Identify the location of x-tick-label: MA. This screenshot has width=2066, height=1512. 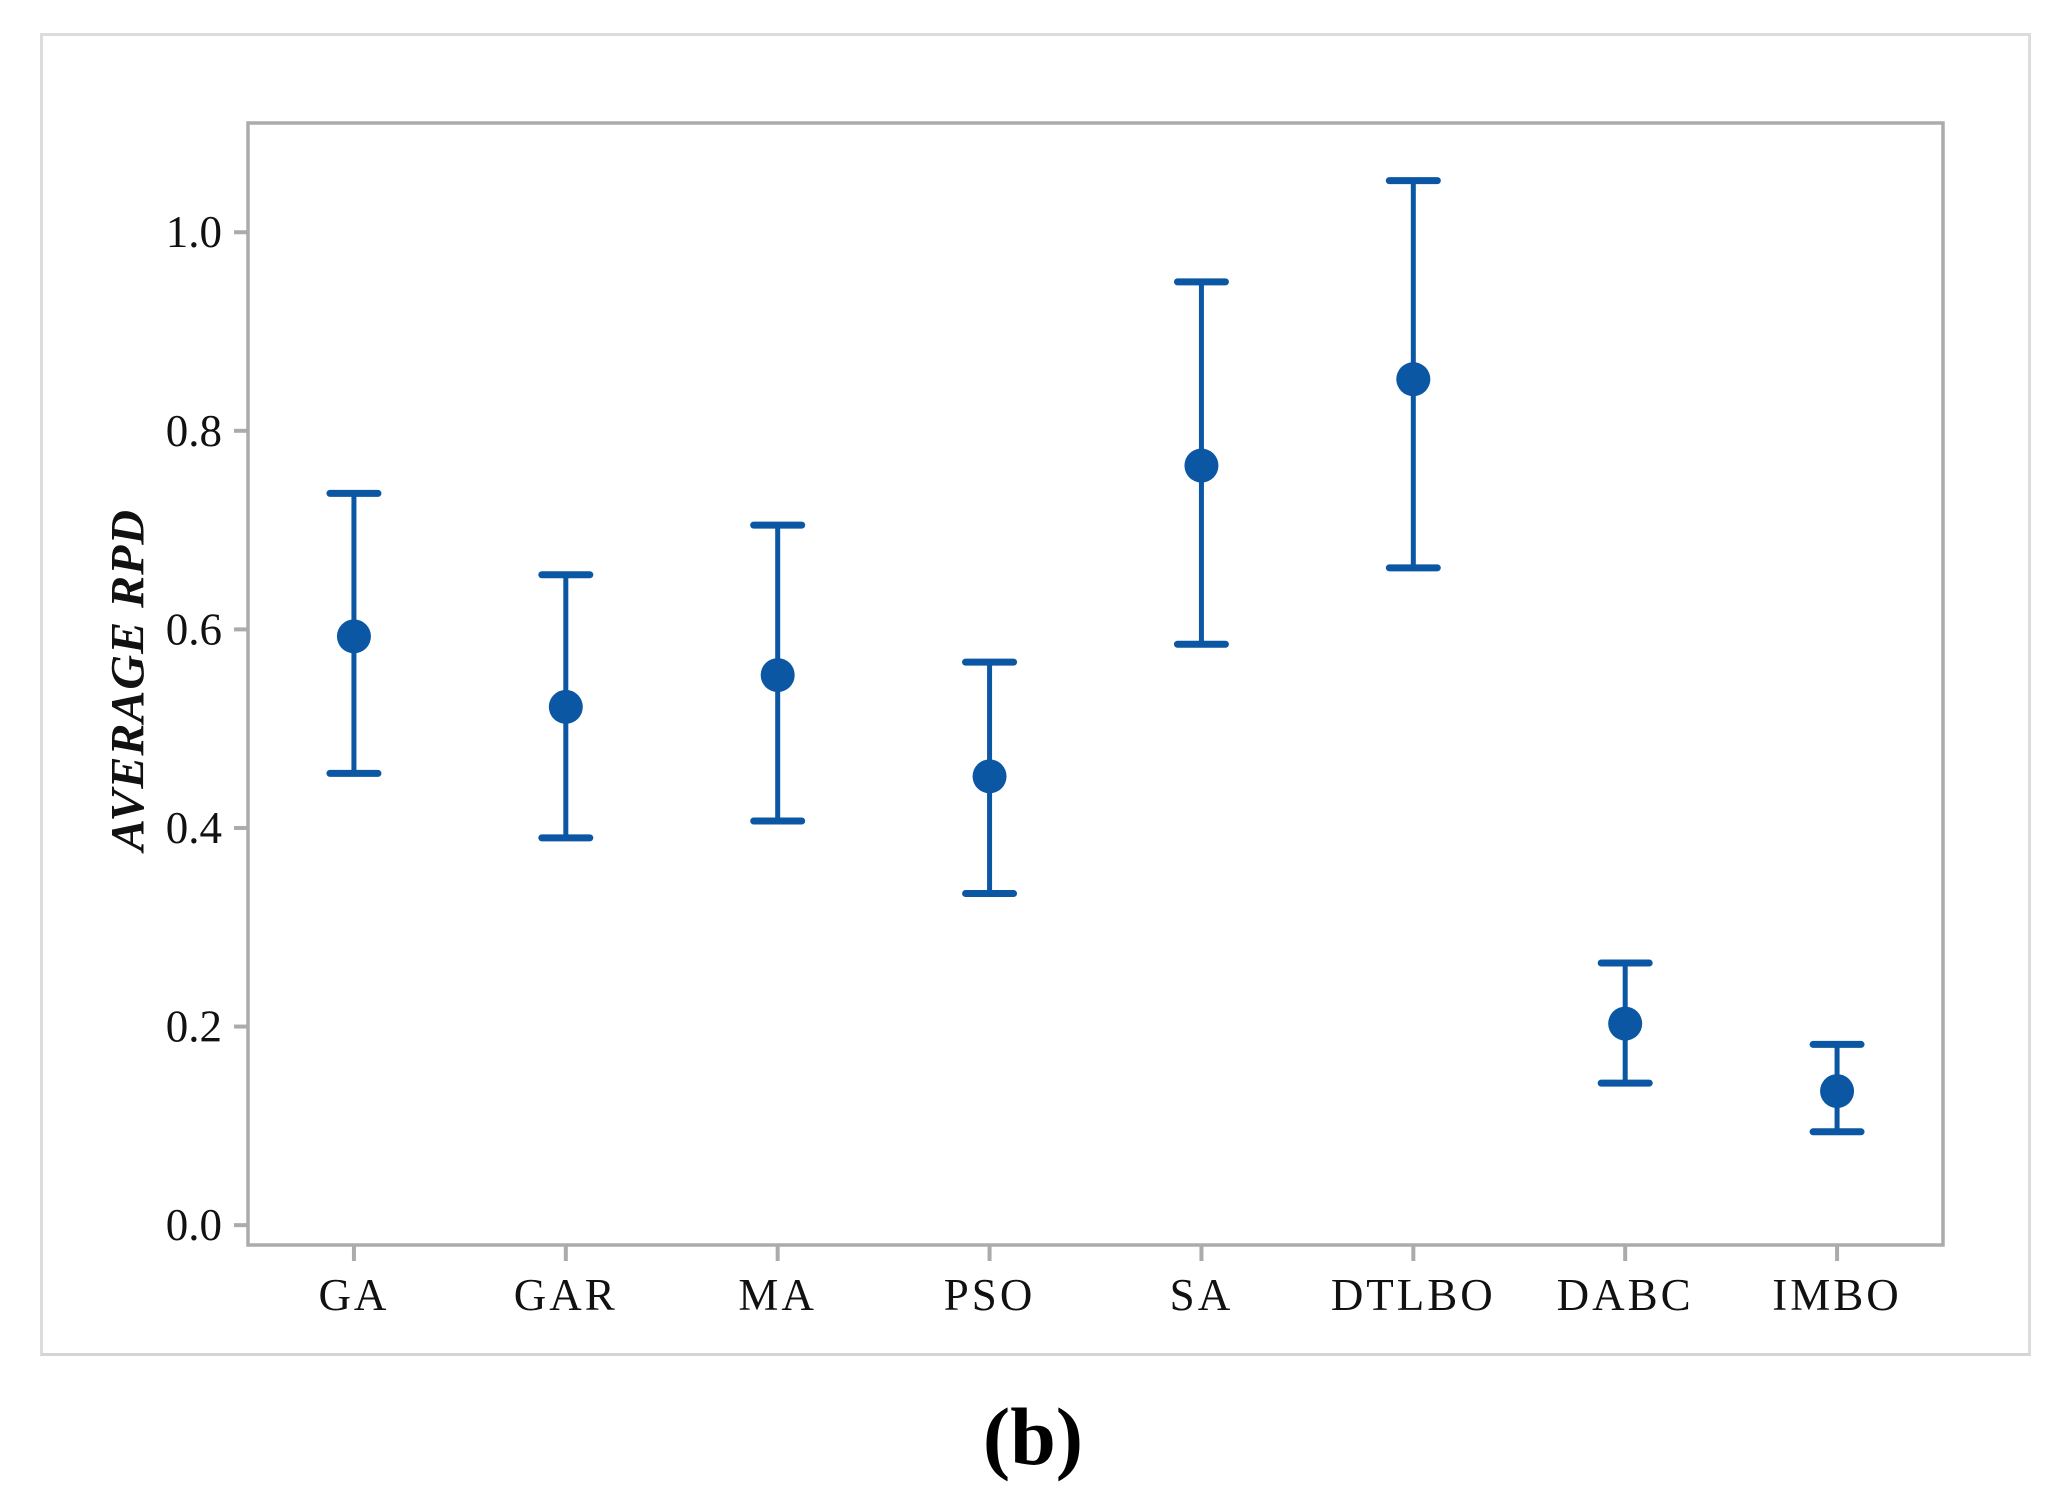
(777, 1295).